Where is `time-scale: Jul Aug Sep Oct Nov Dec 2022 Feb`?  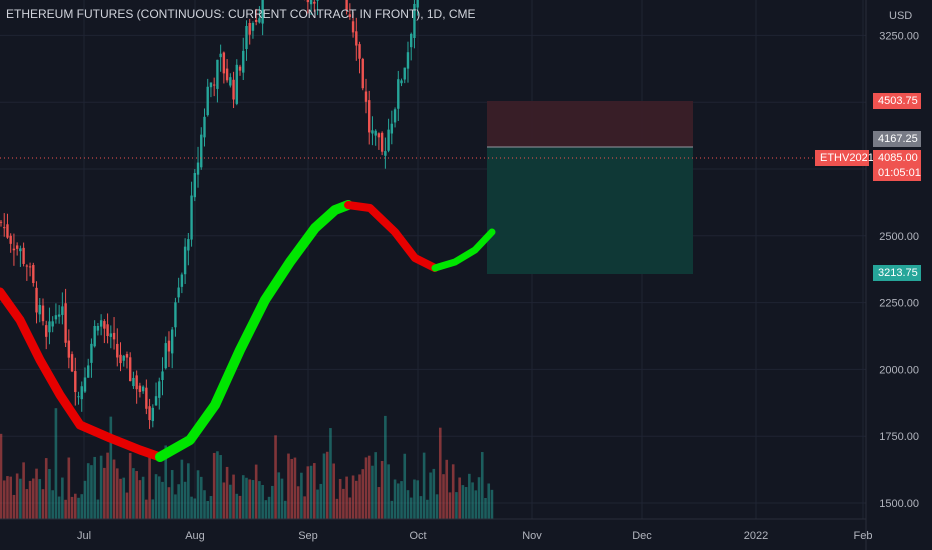 time-scale: Jul Aug Sep Oct Nov Dec 2022 Feb is located at coordinates (436, 530).